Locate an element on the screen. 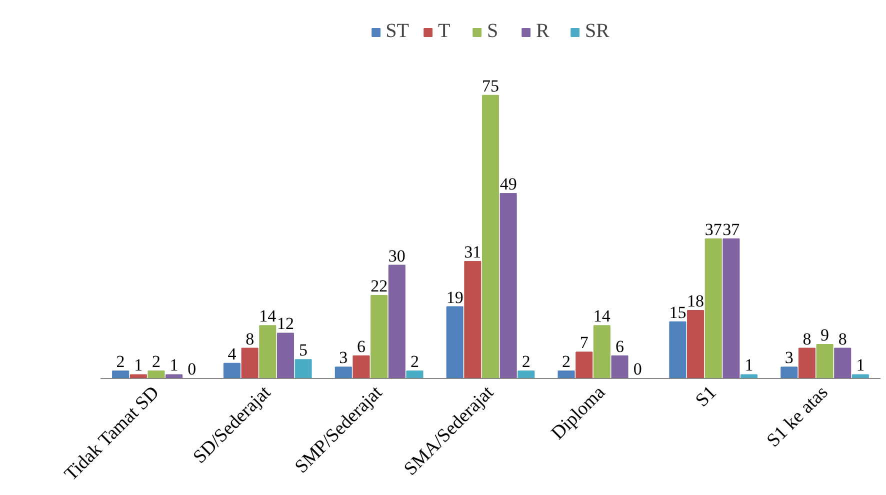 Image resolution: width=886 pixels, height=495 pixels. legend-label: T is located at coordinates (445, 31).